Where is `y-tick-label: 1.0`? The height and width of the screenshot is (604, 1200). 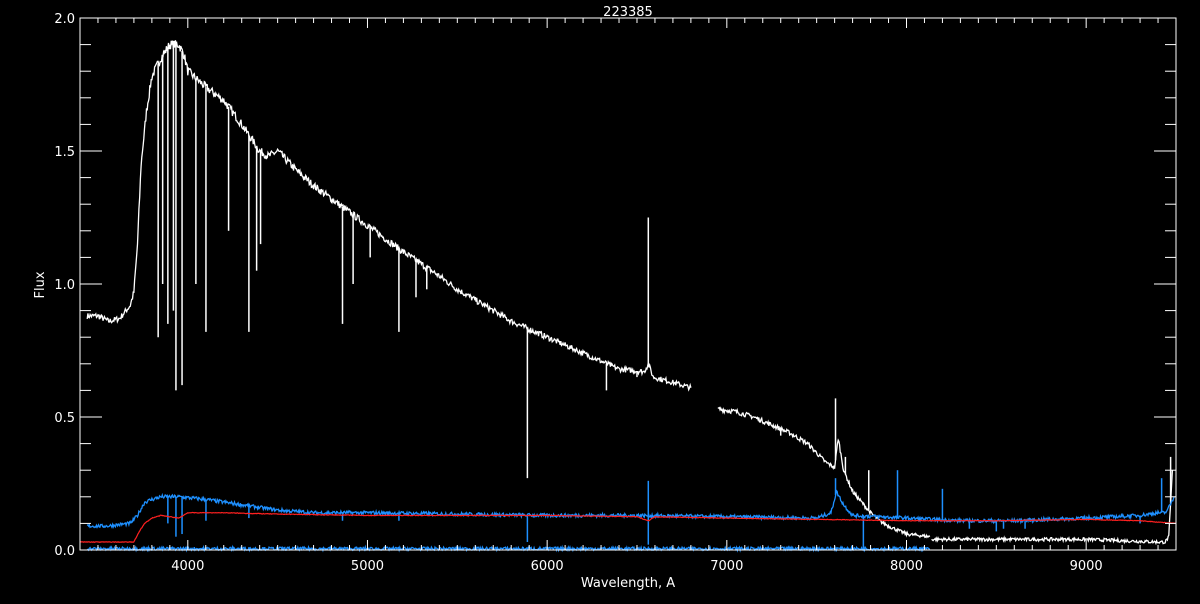
y-tick-label: 1.0 is located at coordinates (64, 285).